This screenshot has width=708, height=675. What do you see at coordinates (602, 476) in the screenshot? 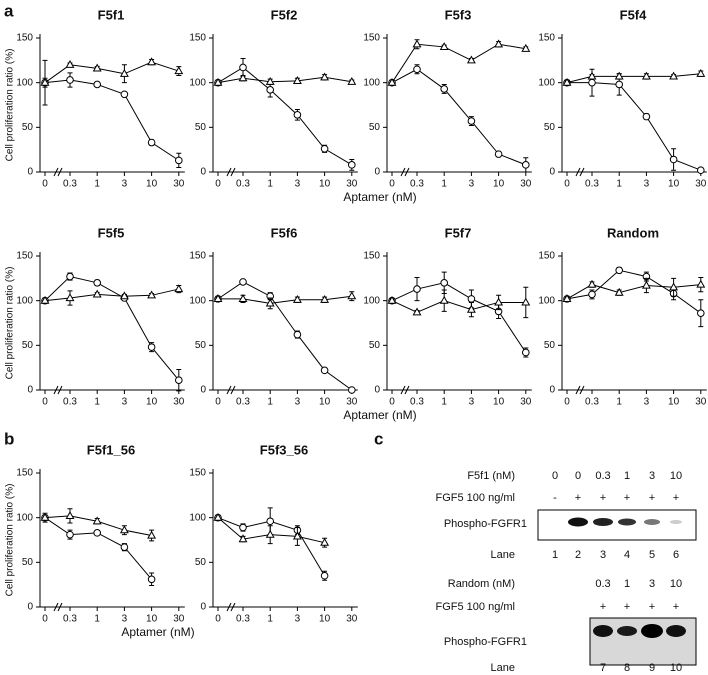
I see `lane-label: 0.3` at bounding box center [602, 476].